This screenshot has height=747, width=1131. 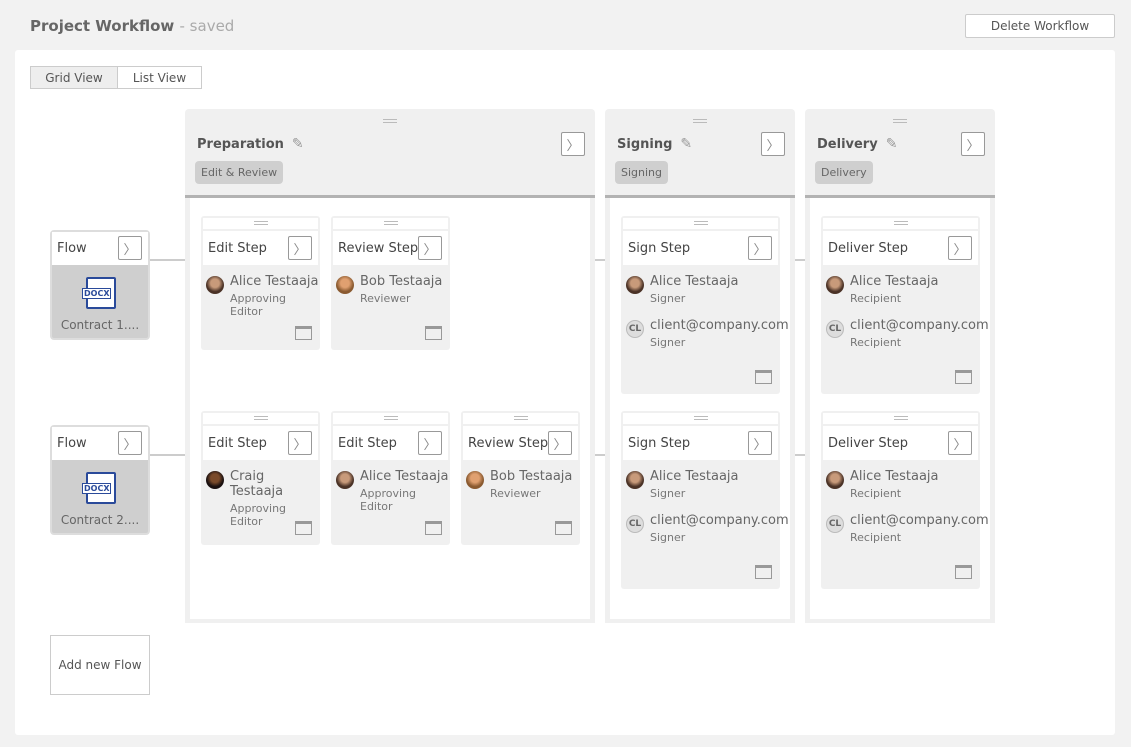 What do you see at coordinates (694, 289) in the screenshot?
I see `assignee-info: Alice Testaaja Signer` at bounding box center [694, 289].